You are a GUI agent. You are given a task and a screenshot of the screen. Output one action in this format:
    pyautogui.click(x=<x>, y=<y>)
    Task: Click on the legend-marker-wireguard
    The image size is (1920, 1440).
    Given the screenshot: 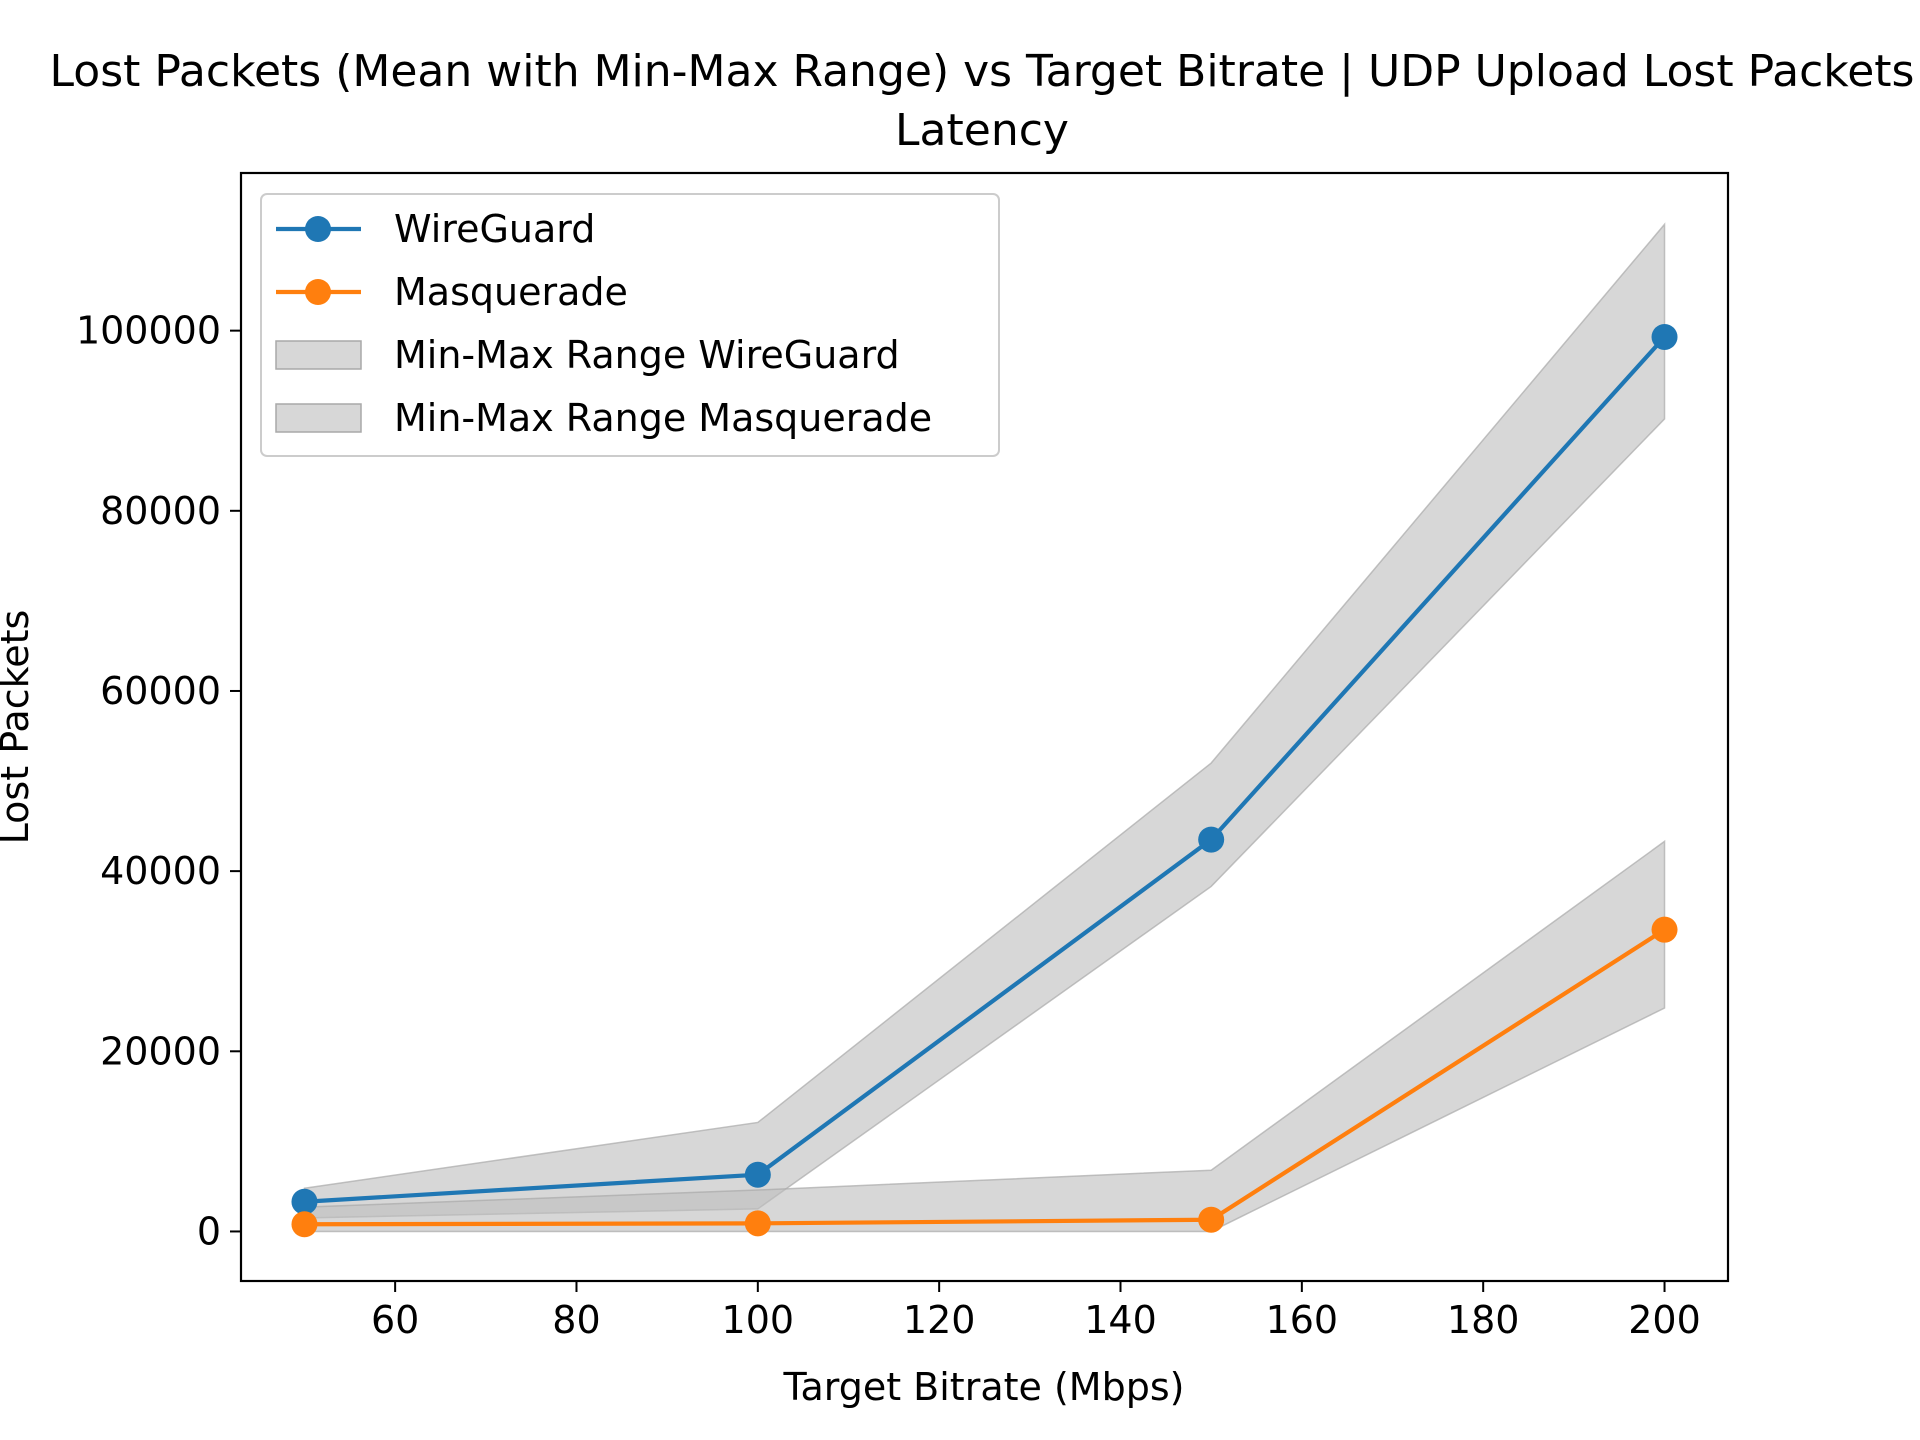 What is the action you would take?
    pyautogui.click(x=318, y=229)
    